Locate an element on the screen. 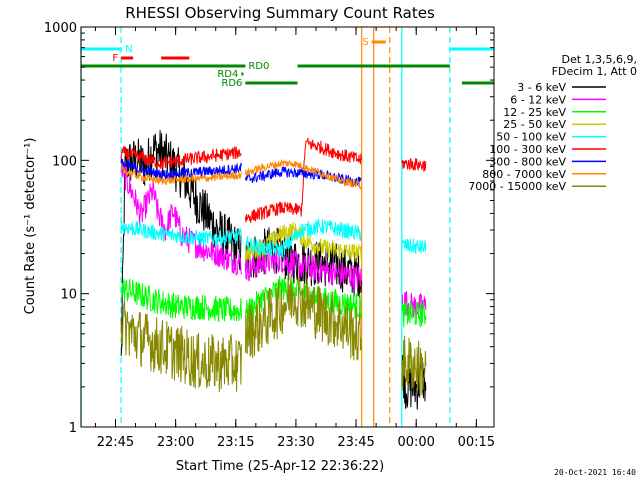 This screenshot has height=480, width=640. legend-label-5: 100 - 300 keV is located at coordinates (527, 149).